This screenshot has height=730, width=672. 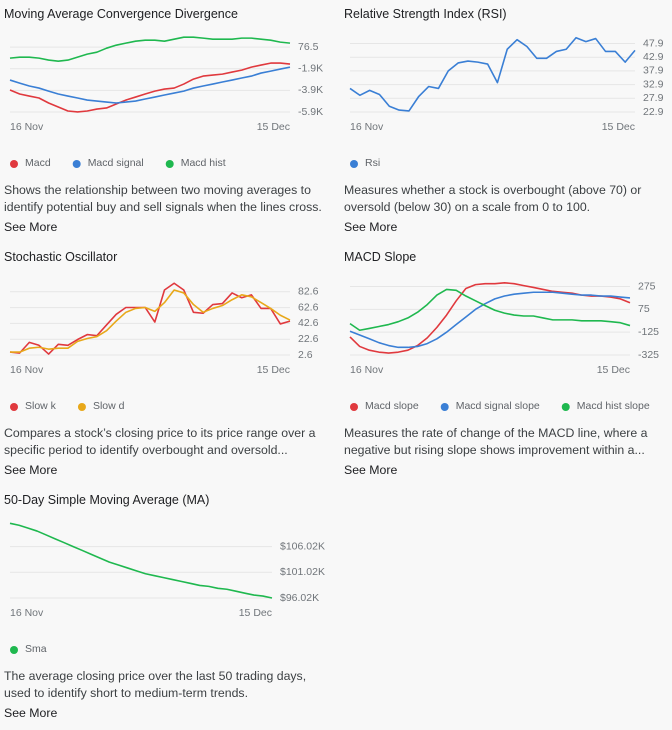 I want to click on y-tick-label: 75, so click(x=644, y=309).